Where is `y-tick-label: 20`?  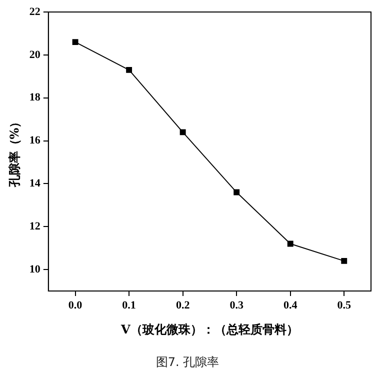
y-tick-label: 20 is located at coordinates (35, 54).